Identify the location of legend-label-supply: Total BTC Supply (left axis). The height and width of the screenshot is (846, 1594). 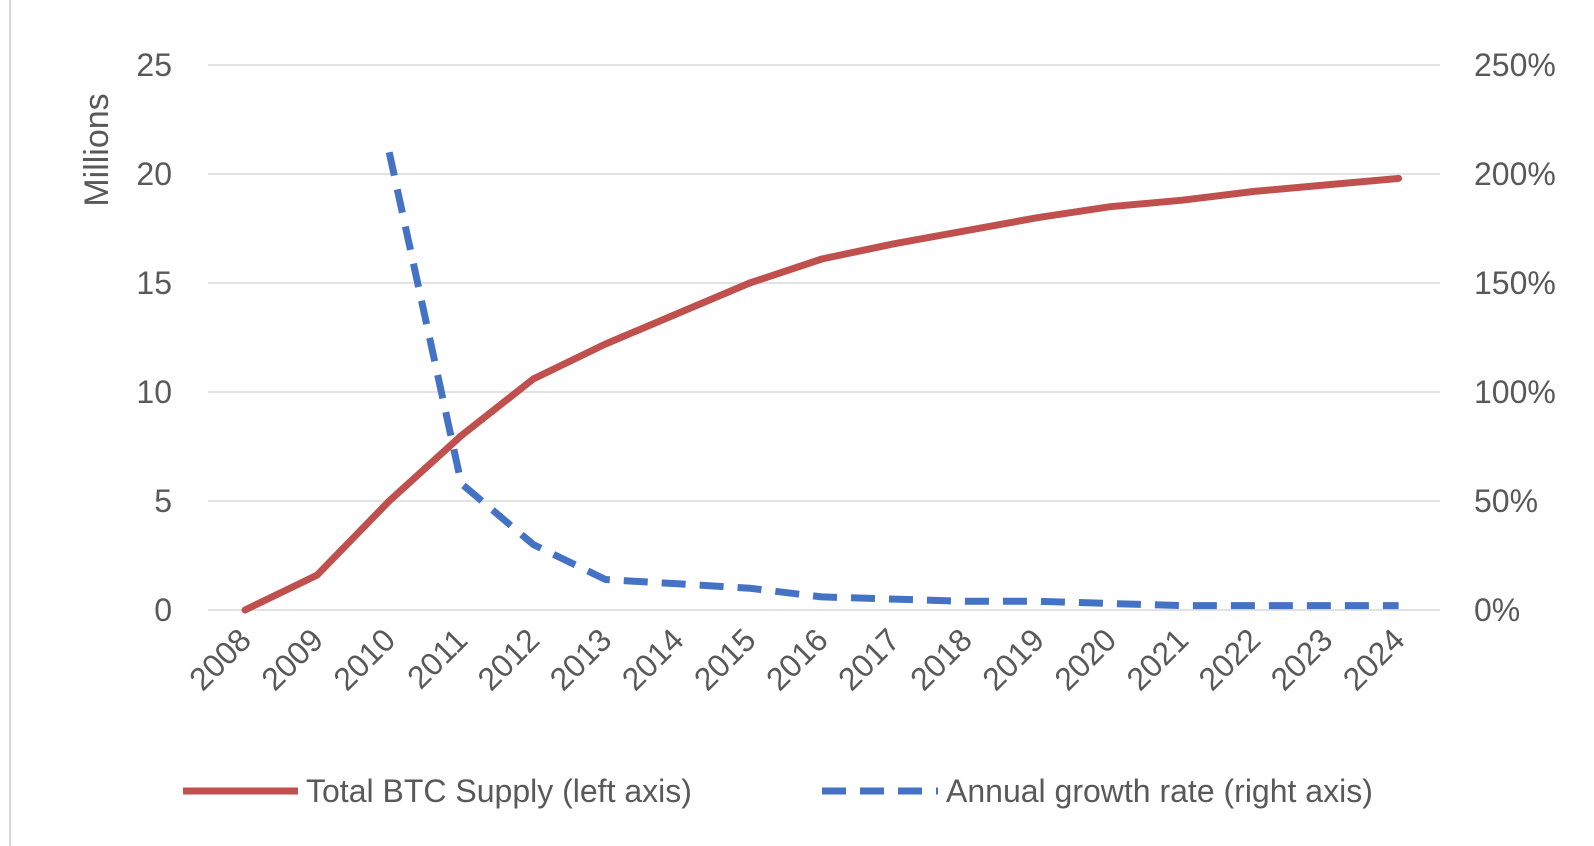
(499, 791).